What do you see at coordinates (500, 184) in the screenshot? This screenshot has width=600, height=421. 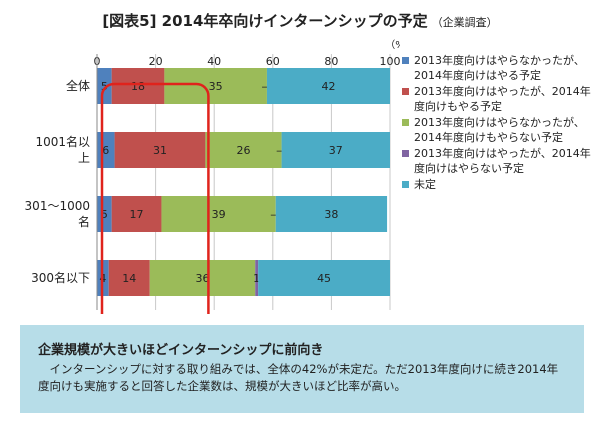 I see `legend-item: 未定` at bounding box center [500, 184].